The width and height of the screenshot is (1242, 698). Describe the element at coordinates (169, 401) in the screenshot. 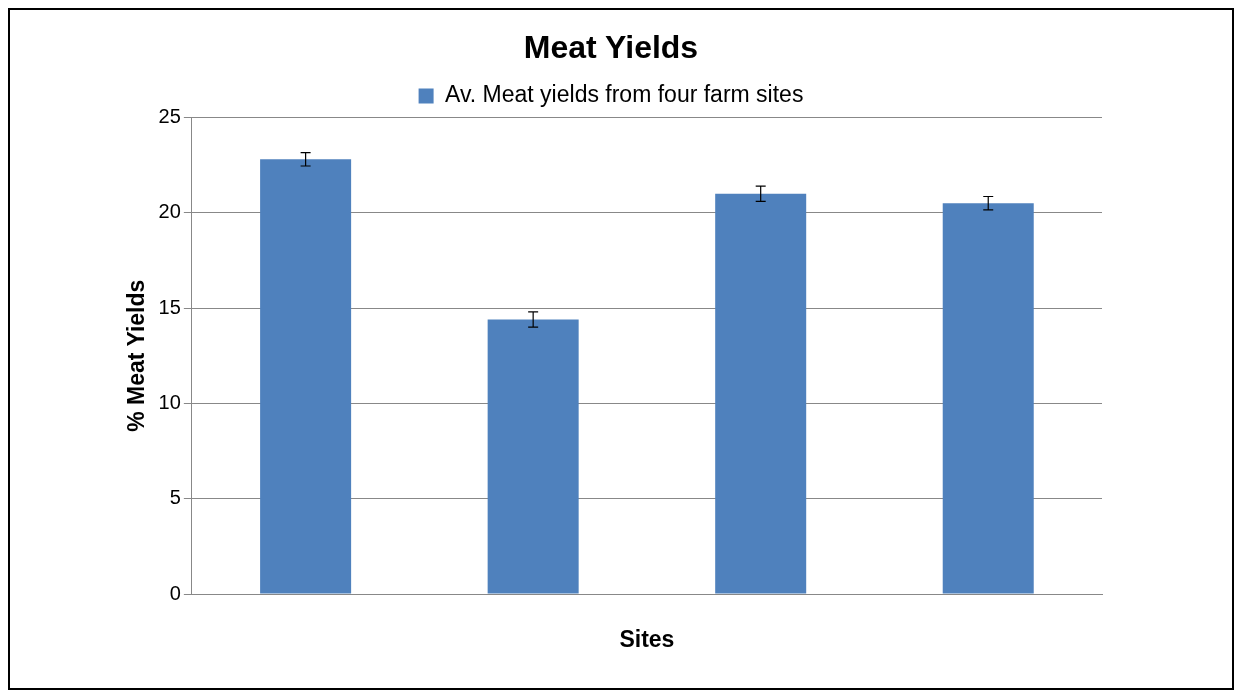

I see `y-tick-label: 10` at that location.